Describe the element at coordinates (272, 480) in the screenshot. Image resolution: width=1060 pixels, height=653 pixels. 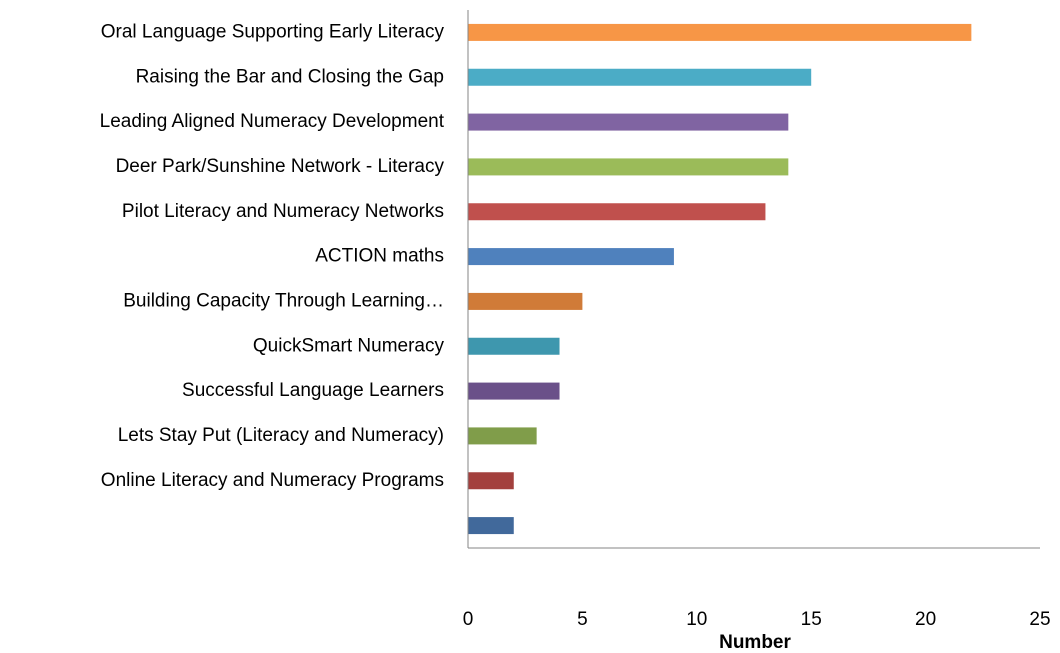
I see `y-tick-label: Online Literacy and Numeracy Programs` at that location.